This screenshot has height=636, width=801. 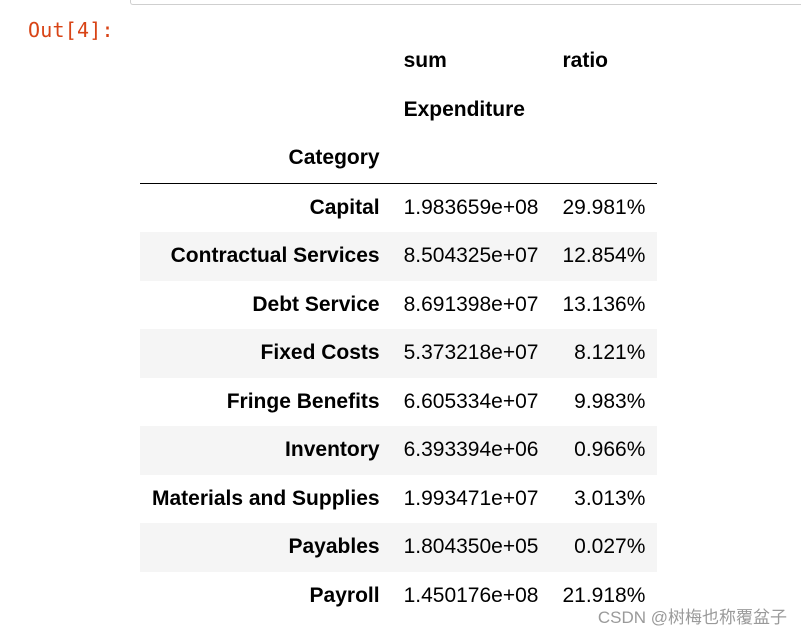 I want to click on row-index-label: Payroll, so click(x=344, y=595).